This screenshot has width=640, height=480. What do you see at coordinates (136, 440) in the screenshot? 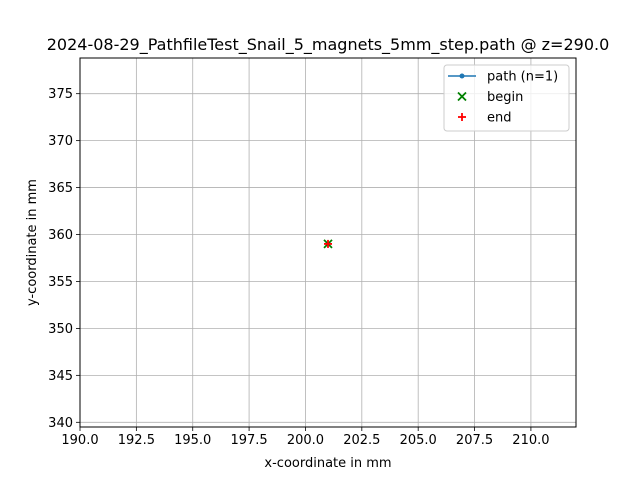
I see `x-tick-label: 192.5` at bounding box center [136, 440].